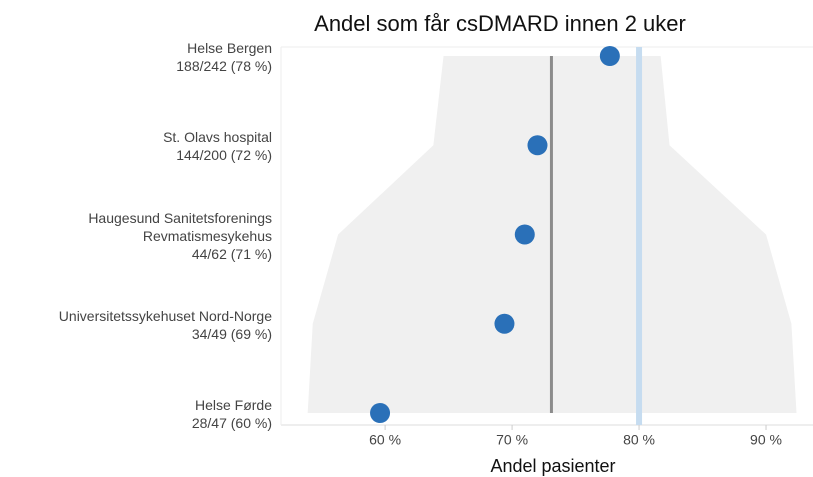  I want to click on x-tick-label: 80 %, so click(639, 440).